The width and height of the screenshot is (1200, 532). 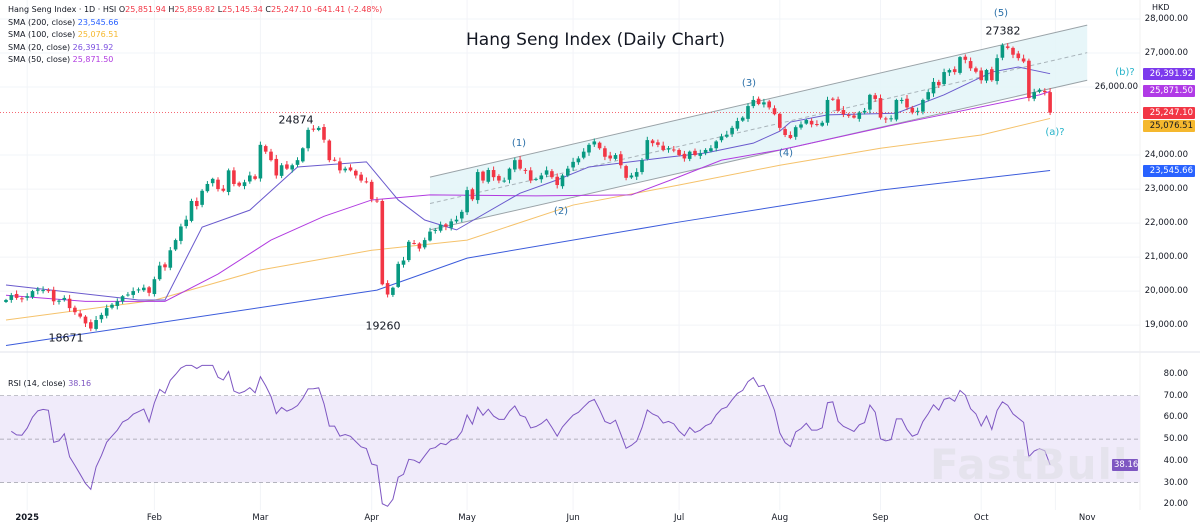 I want to click on rsi-tick-label: 70.00, so click(x=1175, y=395).